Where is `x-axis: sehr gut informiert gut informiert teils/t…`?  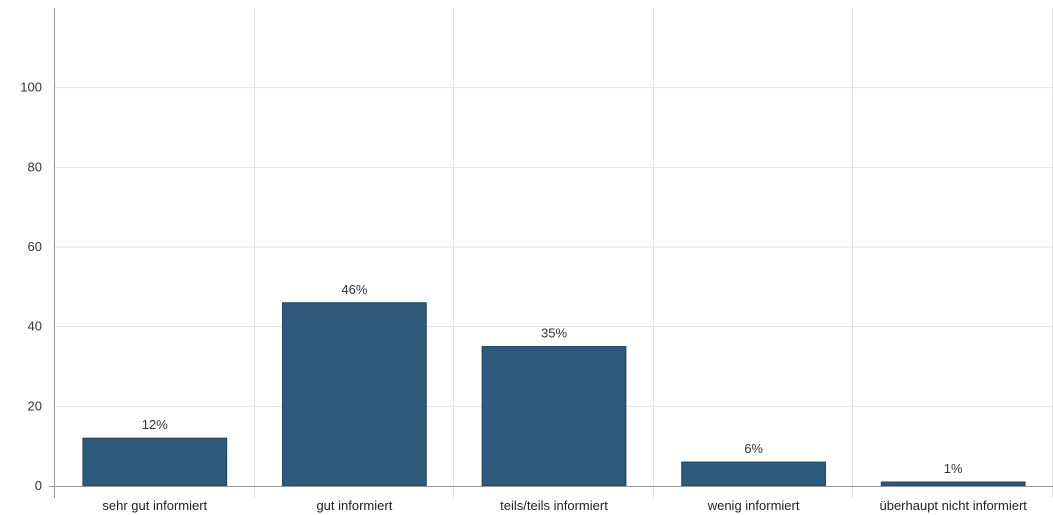 x-axis: sehr gut informiert gut informiert teils/t… is located at coordinates (551, 499).